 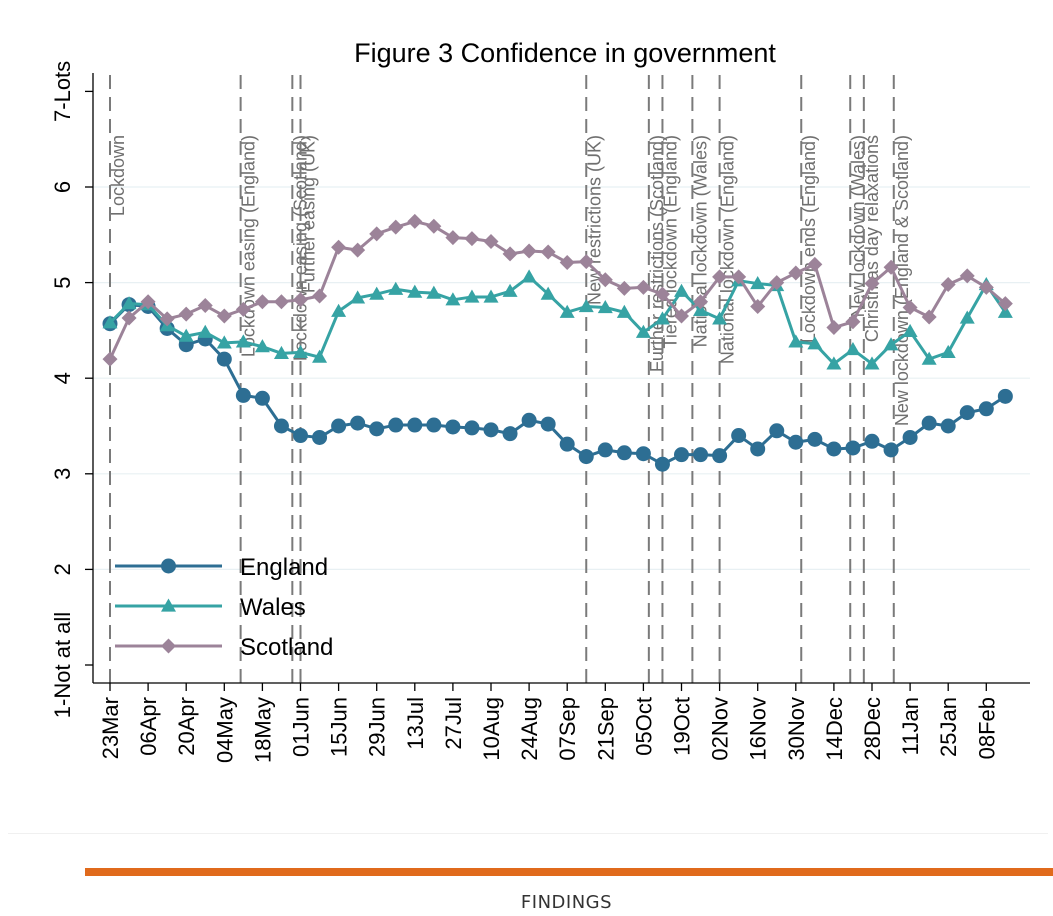 I want to click on x-tick-label: 18May, so click(x=262, y=730).